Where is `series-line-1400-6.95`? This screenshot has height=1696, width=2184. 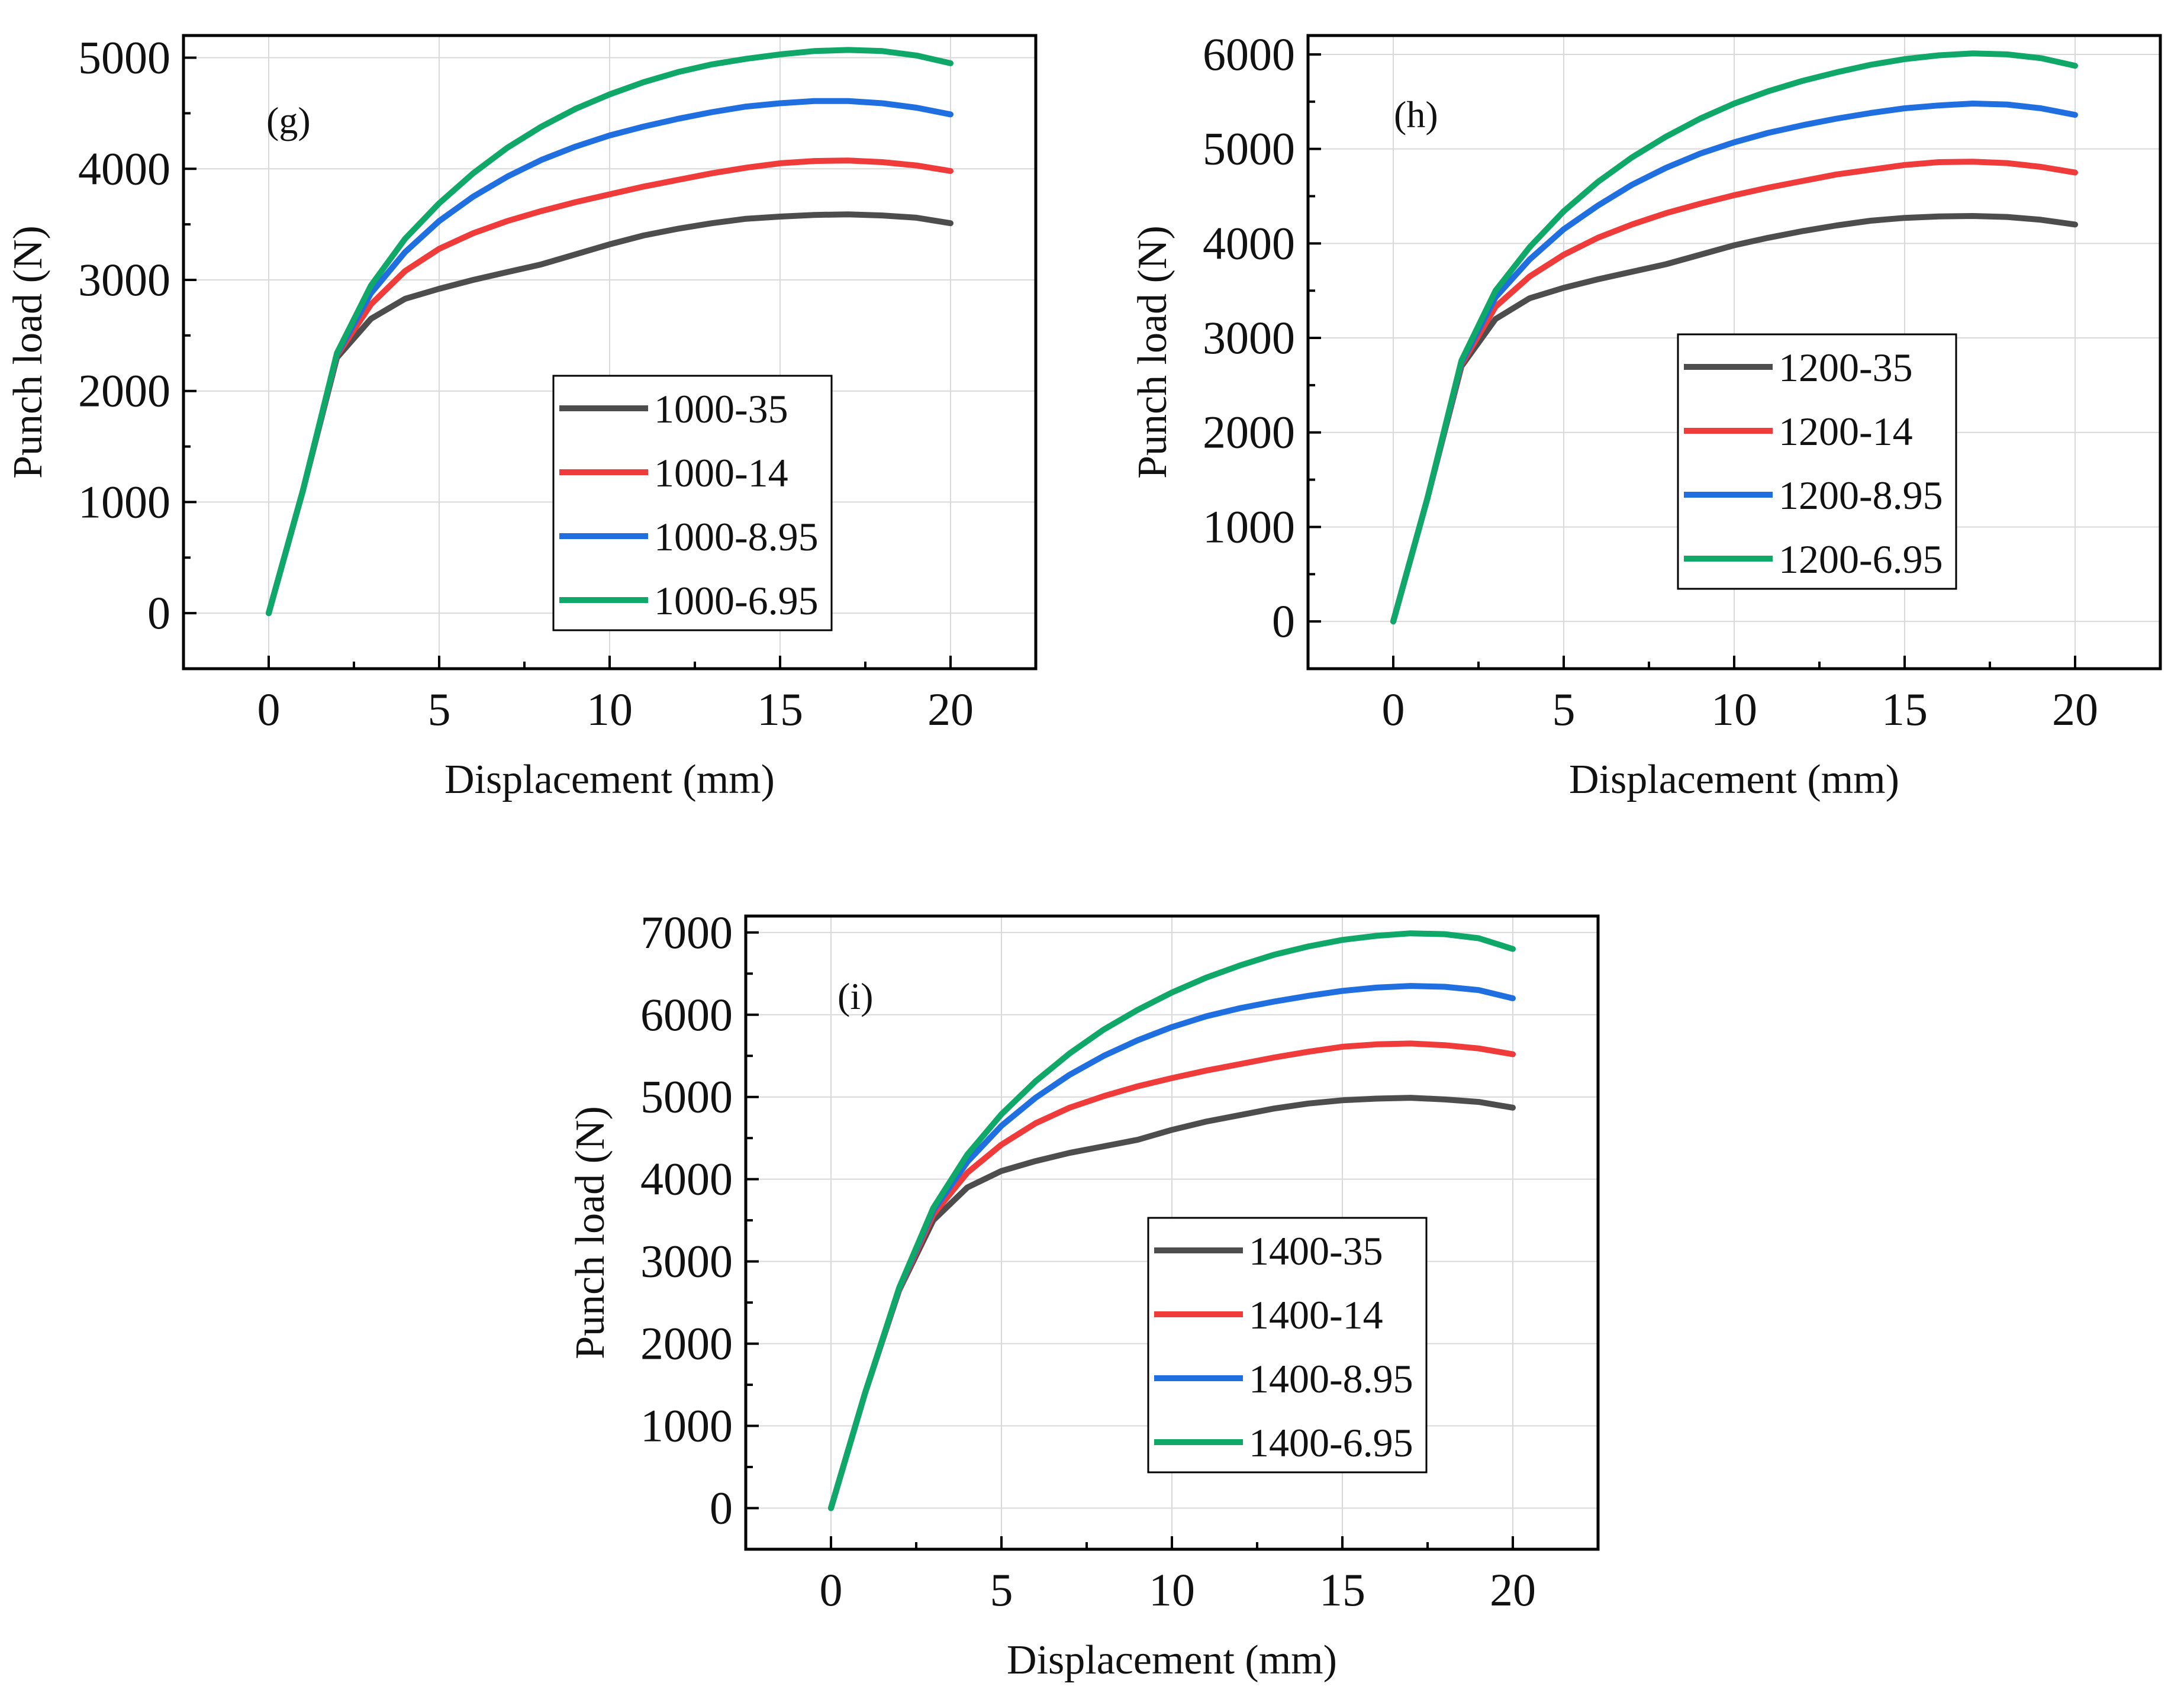
series-line-1400-6.95 is located at coordinates (1172, 1220).